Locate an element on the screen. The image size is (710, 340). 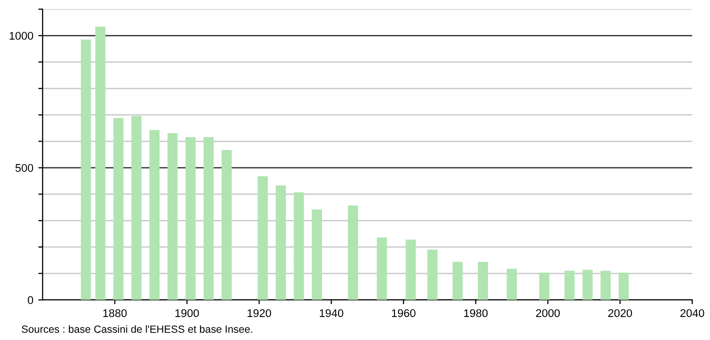
y-tick-label: 1000 is located at coordinates (22, 36).